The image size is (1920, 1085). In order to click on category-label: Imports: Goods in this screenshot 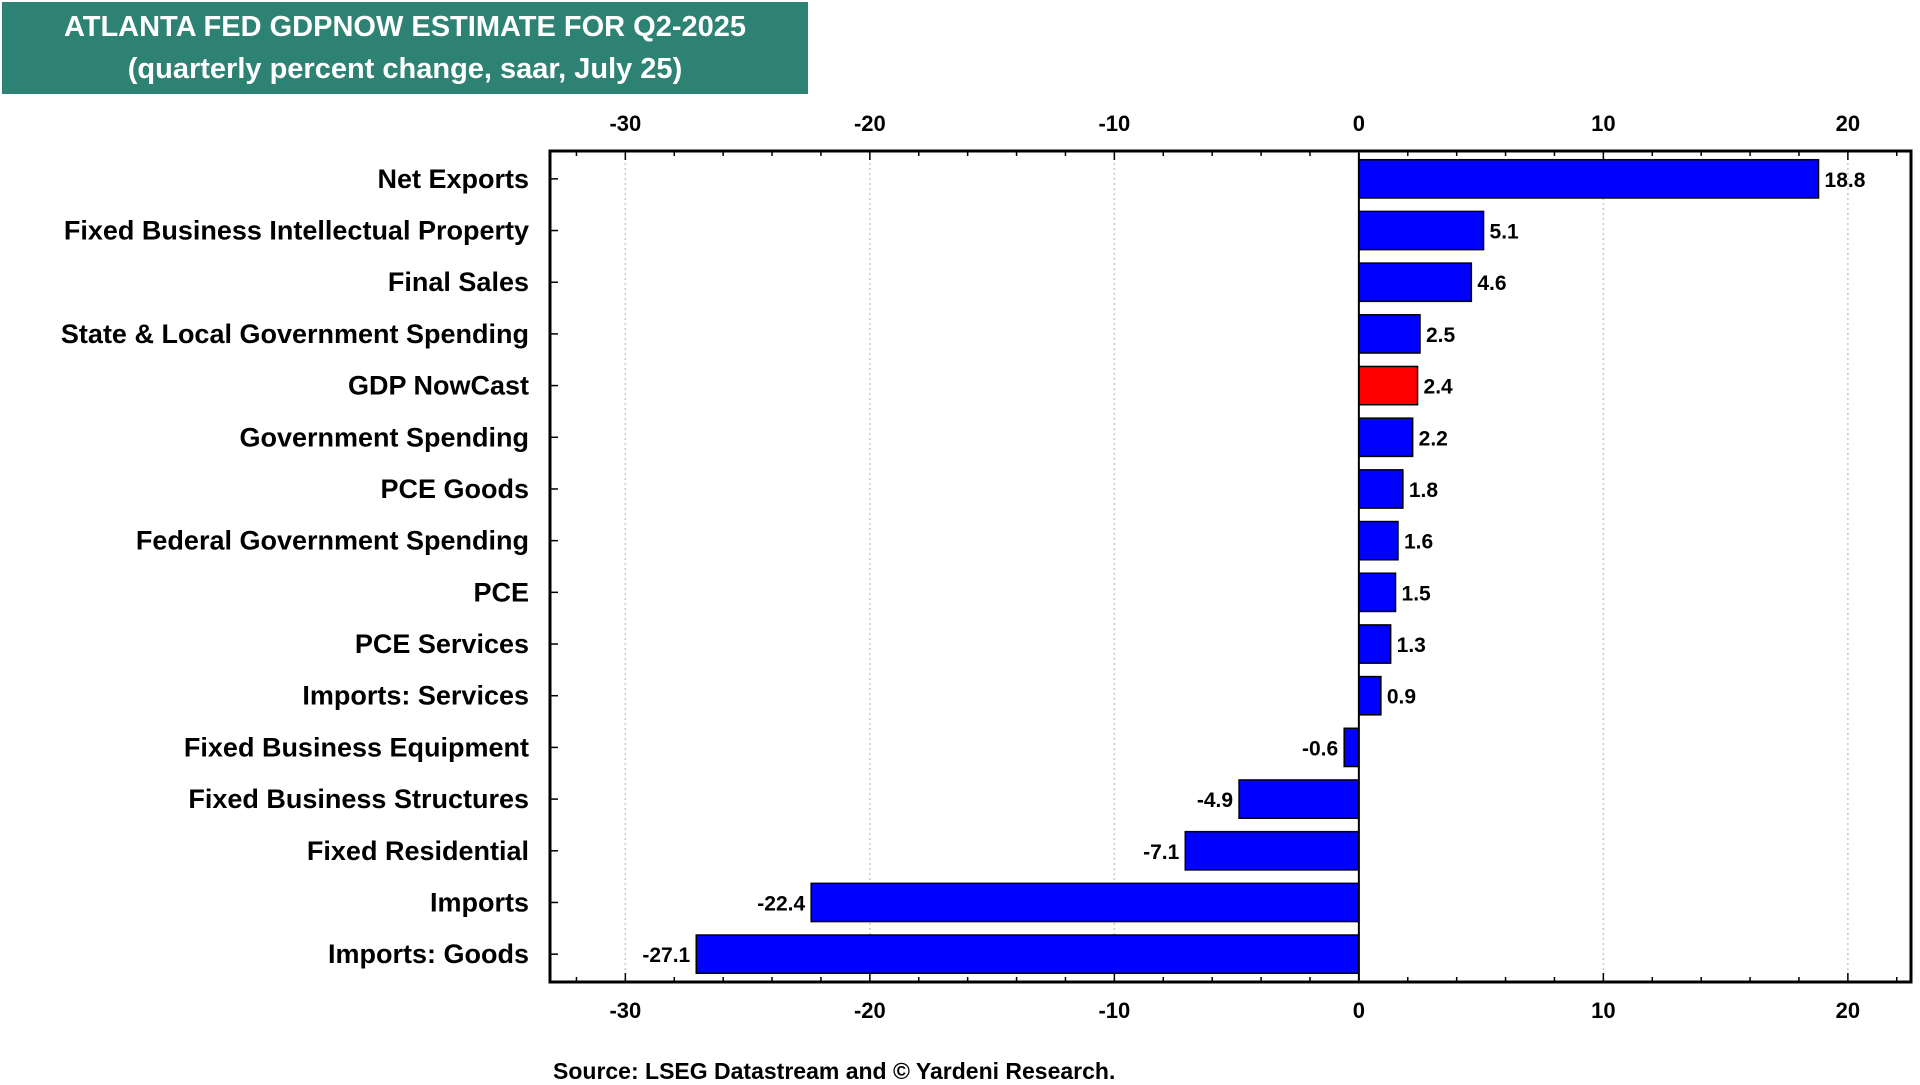, I will do `click(428, 954)`.